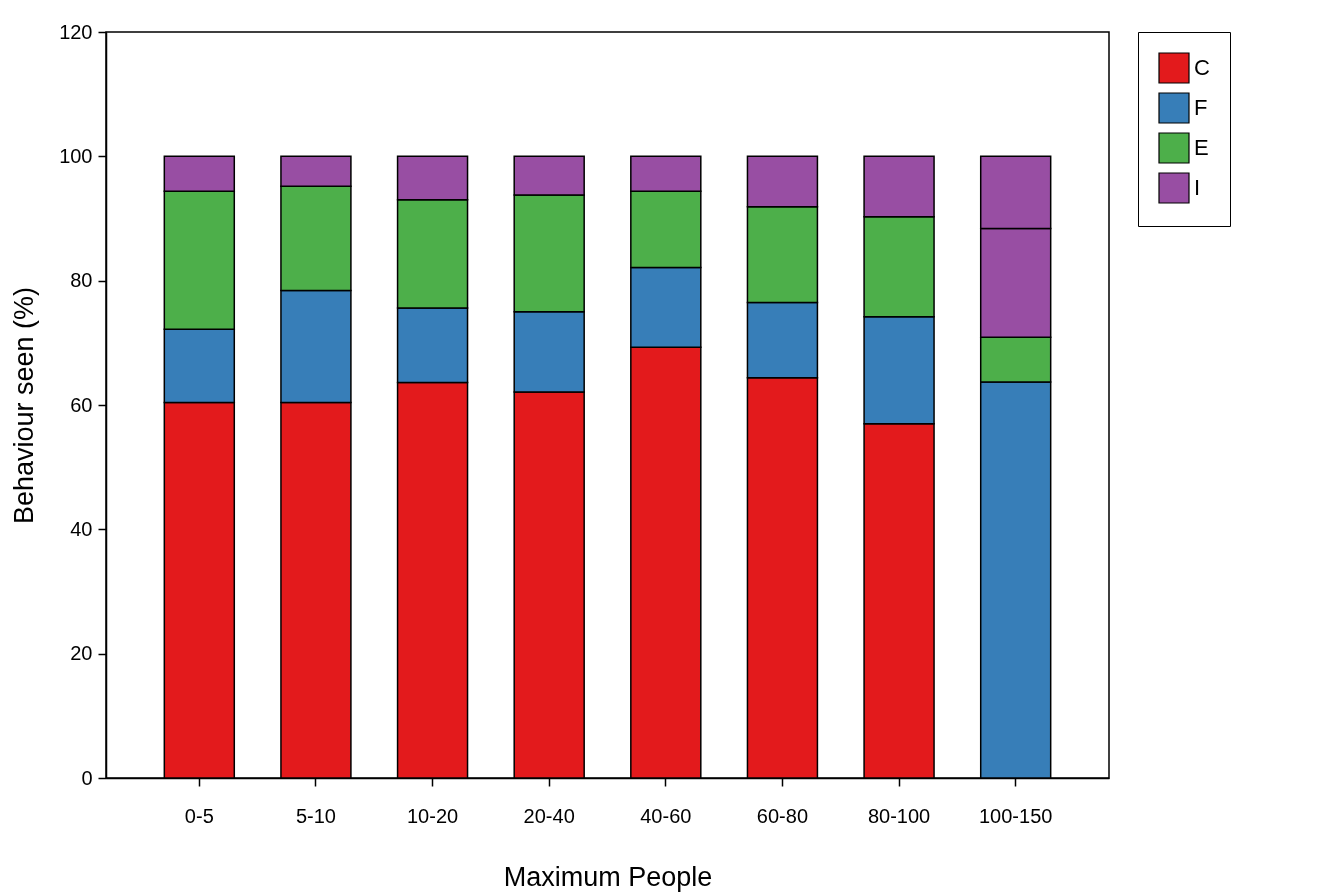 The height and width of the screenshot is (896, 1317). What do you see at coordinates (81, 653) in the screenshot?
I see `y-tick-label: 20` at bounding box center [81, 653].